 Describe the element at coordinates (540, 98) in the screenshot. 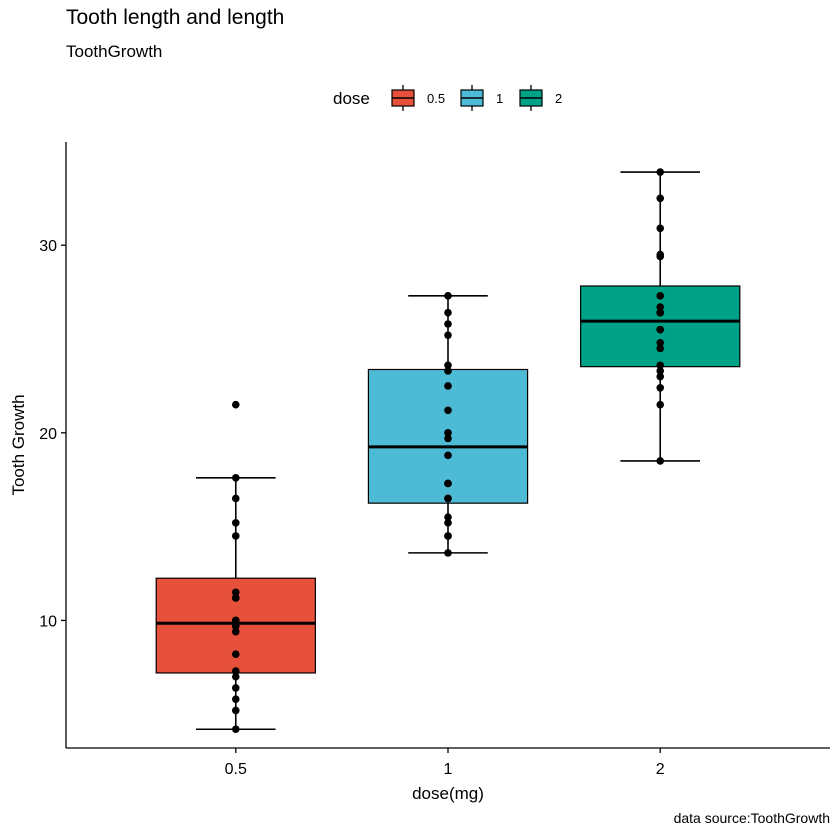

I see `legend-entry-2: 2` at that location.